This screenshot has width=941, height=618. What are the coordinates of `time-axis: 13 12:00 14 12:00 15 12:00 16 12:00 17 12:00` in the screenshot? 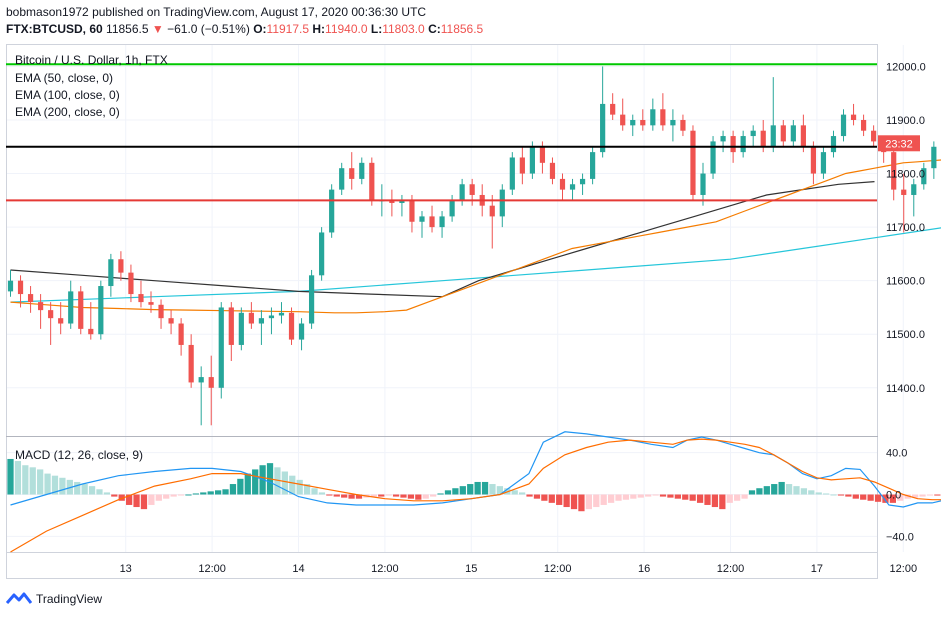 It's located at (518, 569).